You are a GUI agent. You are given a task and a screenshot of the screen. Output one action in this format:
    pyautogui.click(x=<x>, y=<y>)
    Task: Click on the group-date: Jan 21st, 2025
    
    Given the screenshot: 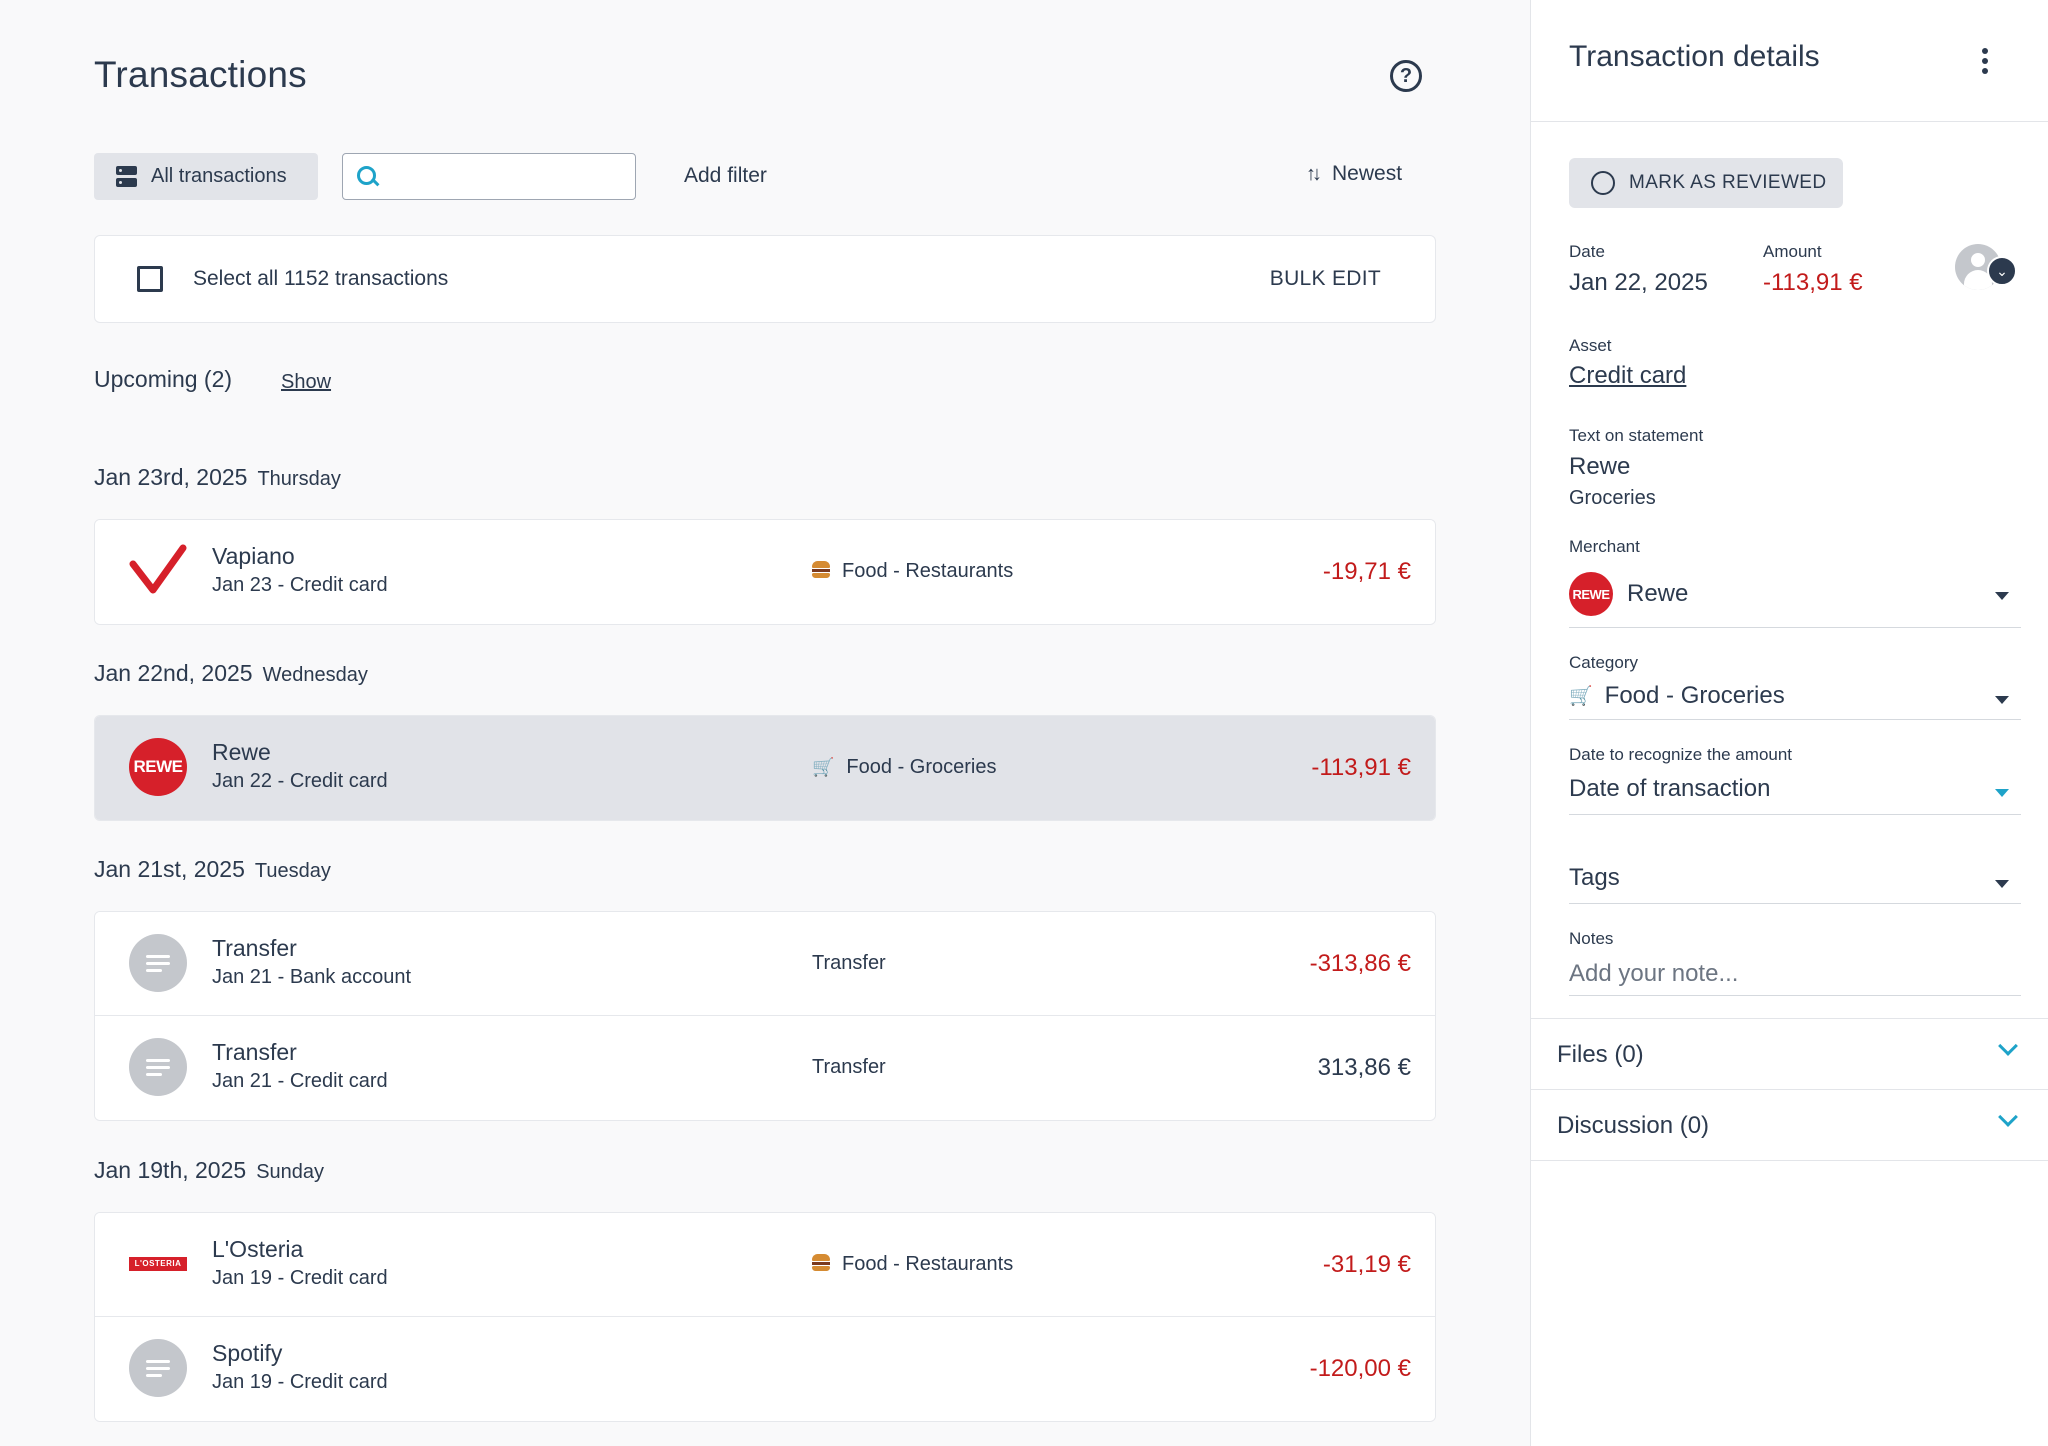 What is the action you would take?
    pyautogui.click(x=169, y=869)
    